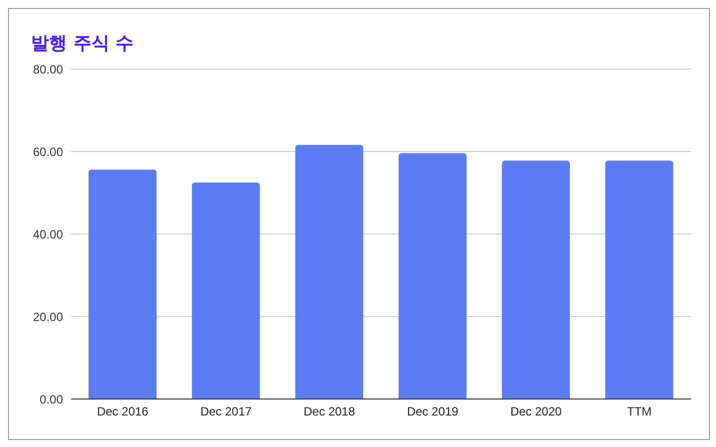  Describe the element at coordinates (82, 43) in the screenshot. I see `chart-title: 발행 주식 수` at that location.